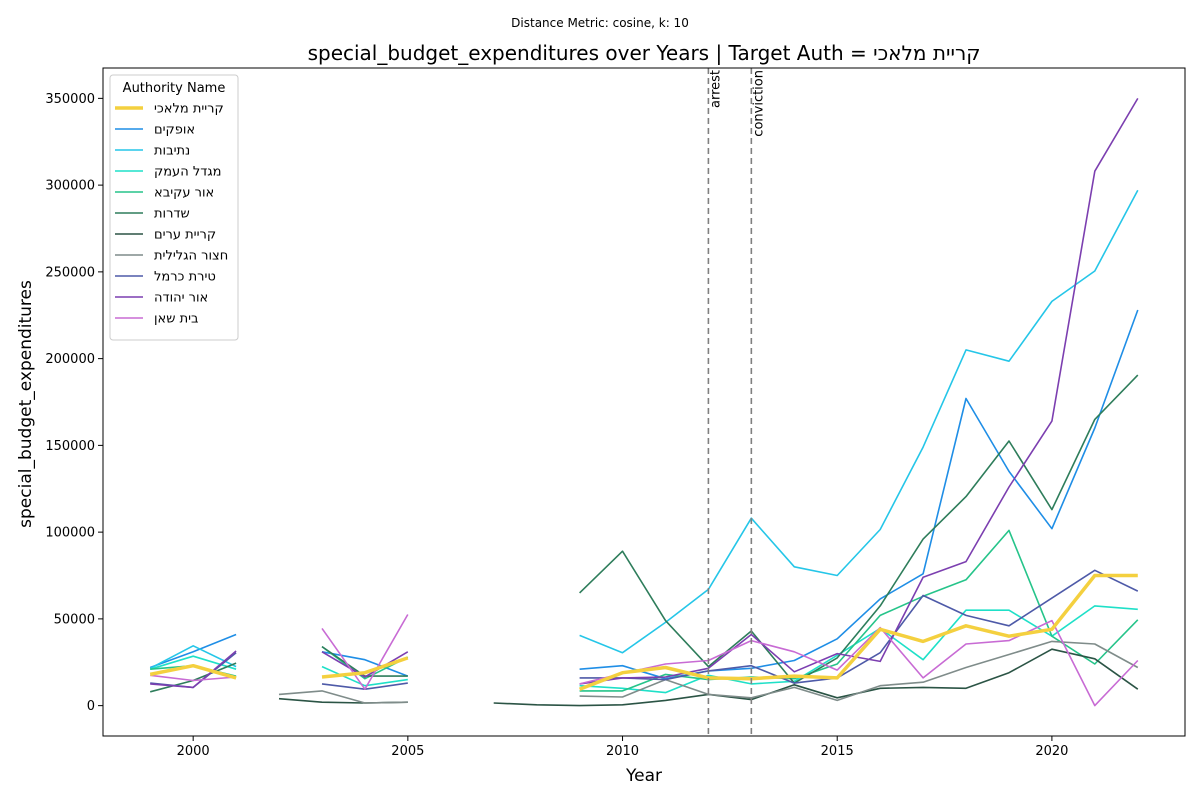  Describe the element at coordinates (172, 151) in the screenshot. I see `legend-entry-label: נתיבות` at that location.